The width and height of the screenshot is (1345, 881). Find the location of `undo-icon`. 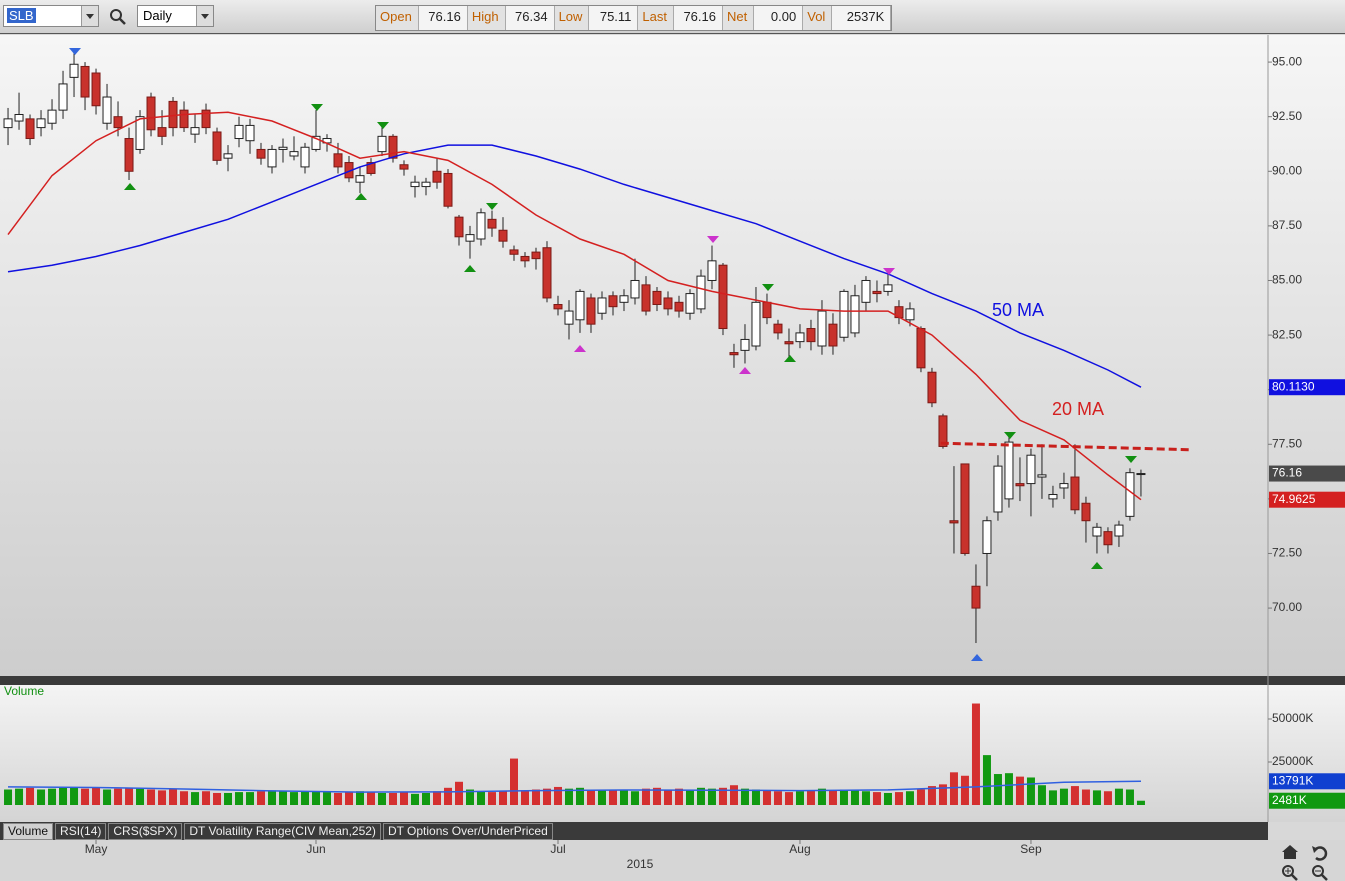

undo-icon is located at coordinates (1320, 853).